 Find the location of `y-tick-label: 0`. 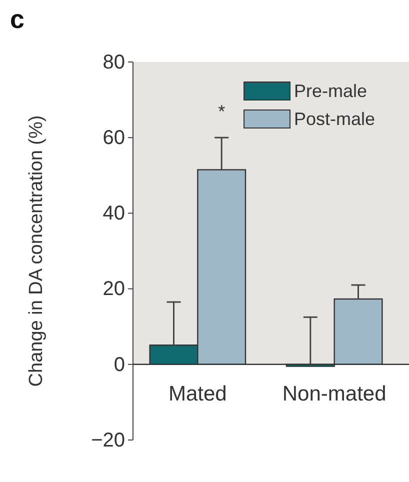

y-tick-label: 0 is located at coordinates (119, 365).